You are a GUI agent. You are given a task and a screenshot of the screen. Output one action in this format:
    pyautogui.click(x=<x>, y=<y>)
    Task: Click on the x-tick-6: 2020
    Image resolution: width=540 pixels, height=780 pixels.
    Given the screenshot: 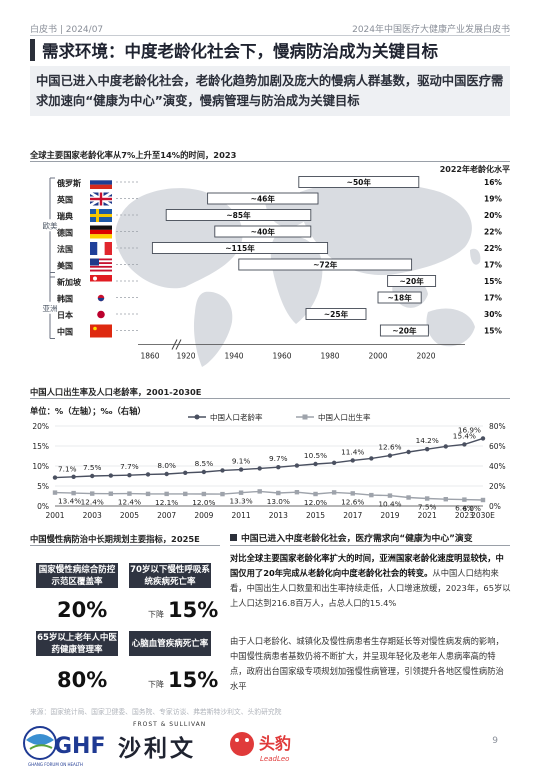 What is the action you would take?
    pyautogui.click(x=425, y=356)
    